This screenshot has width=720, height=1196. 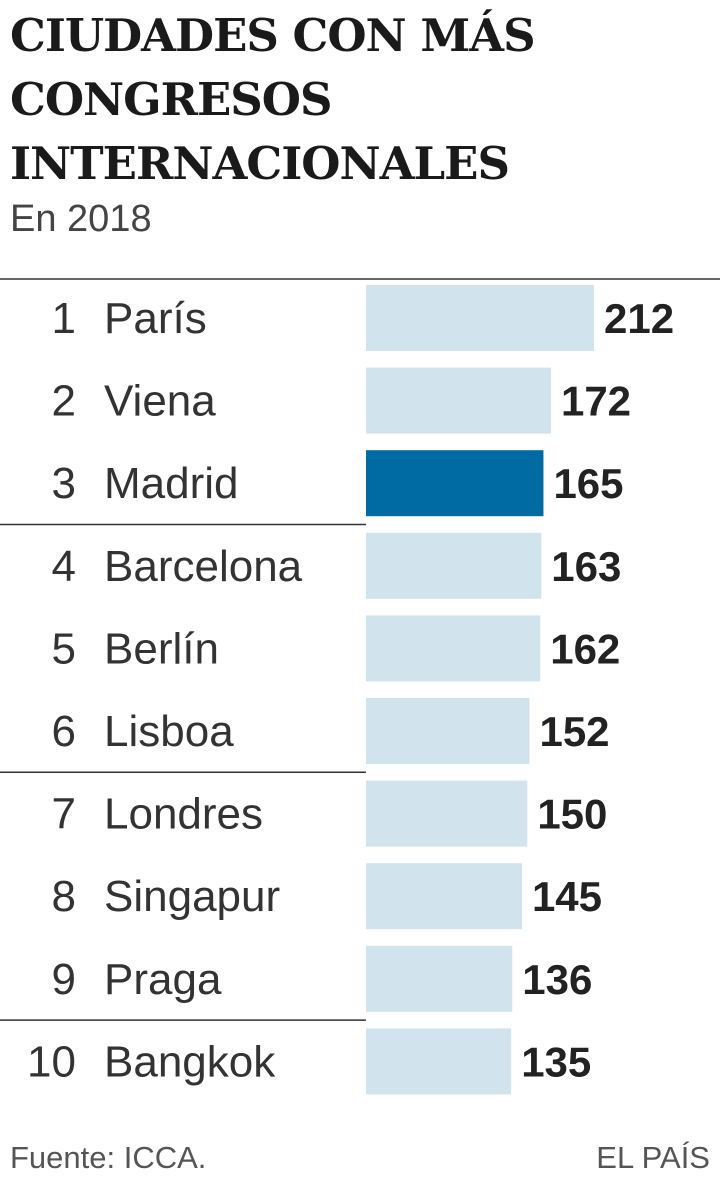 I want to click on value-label-8: 145, so click(x=567, y=896).